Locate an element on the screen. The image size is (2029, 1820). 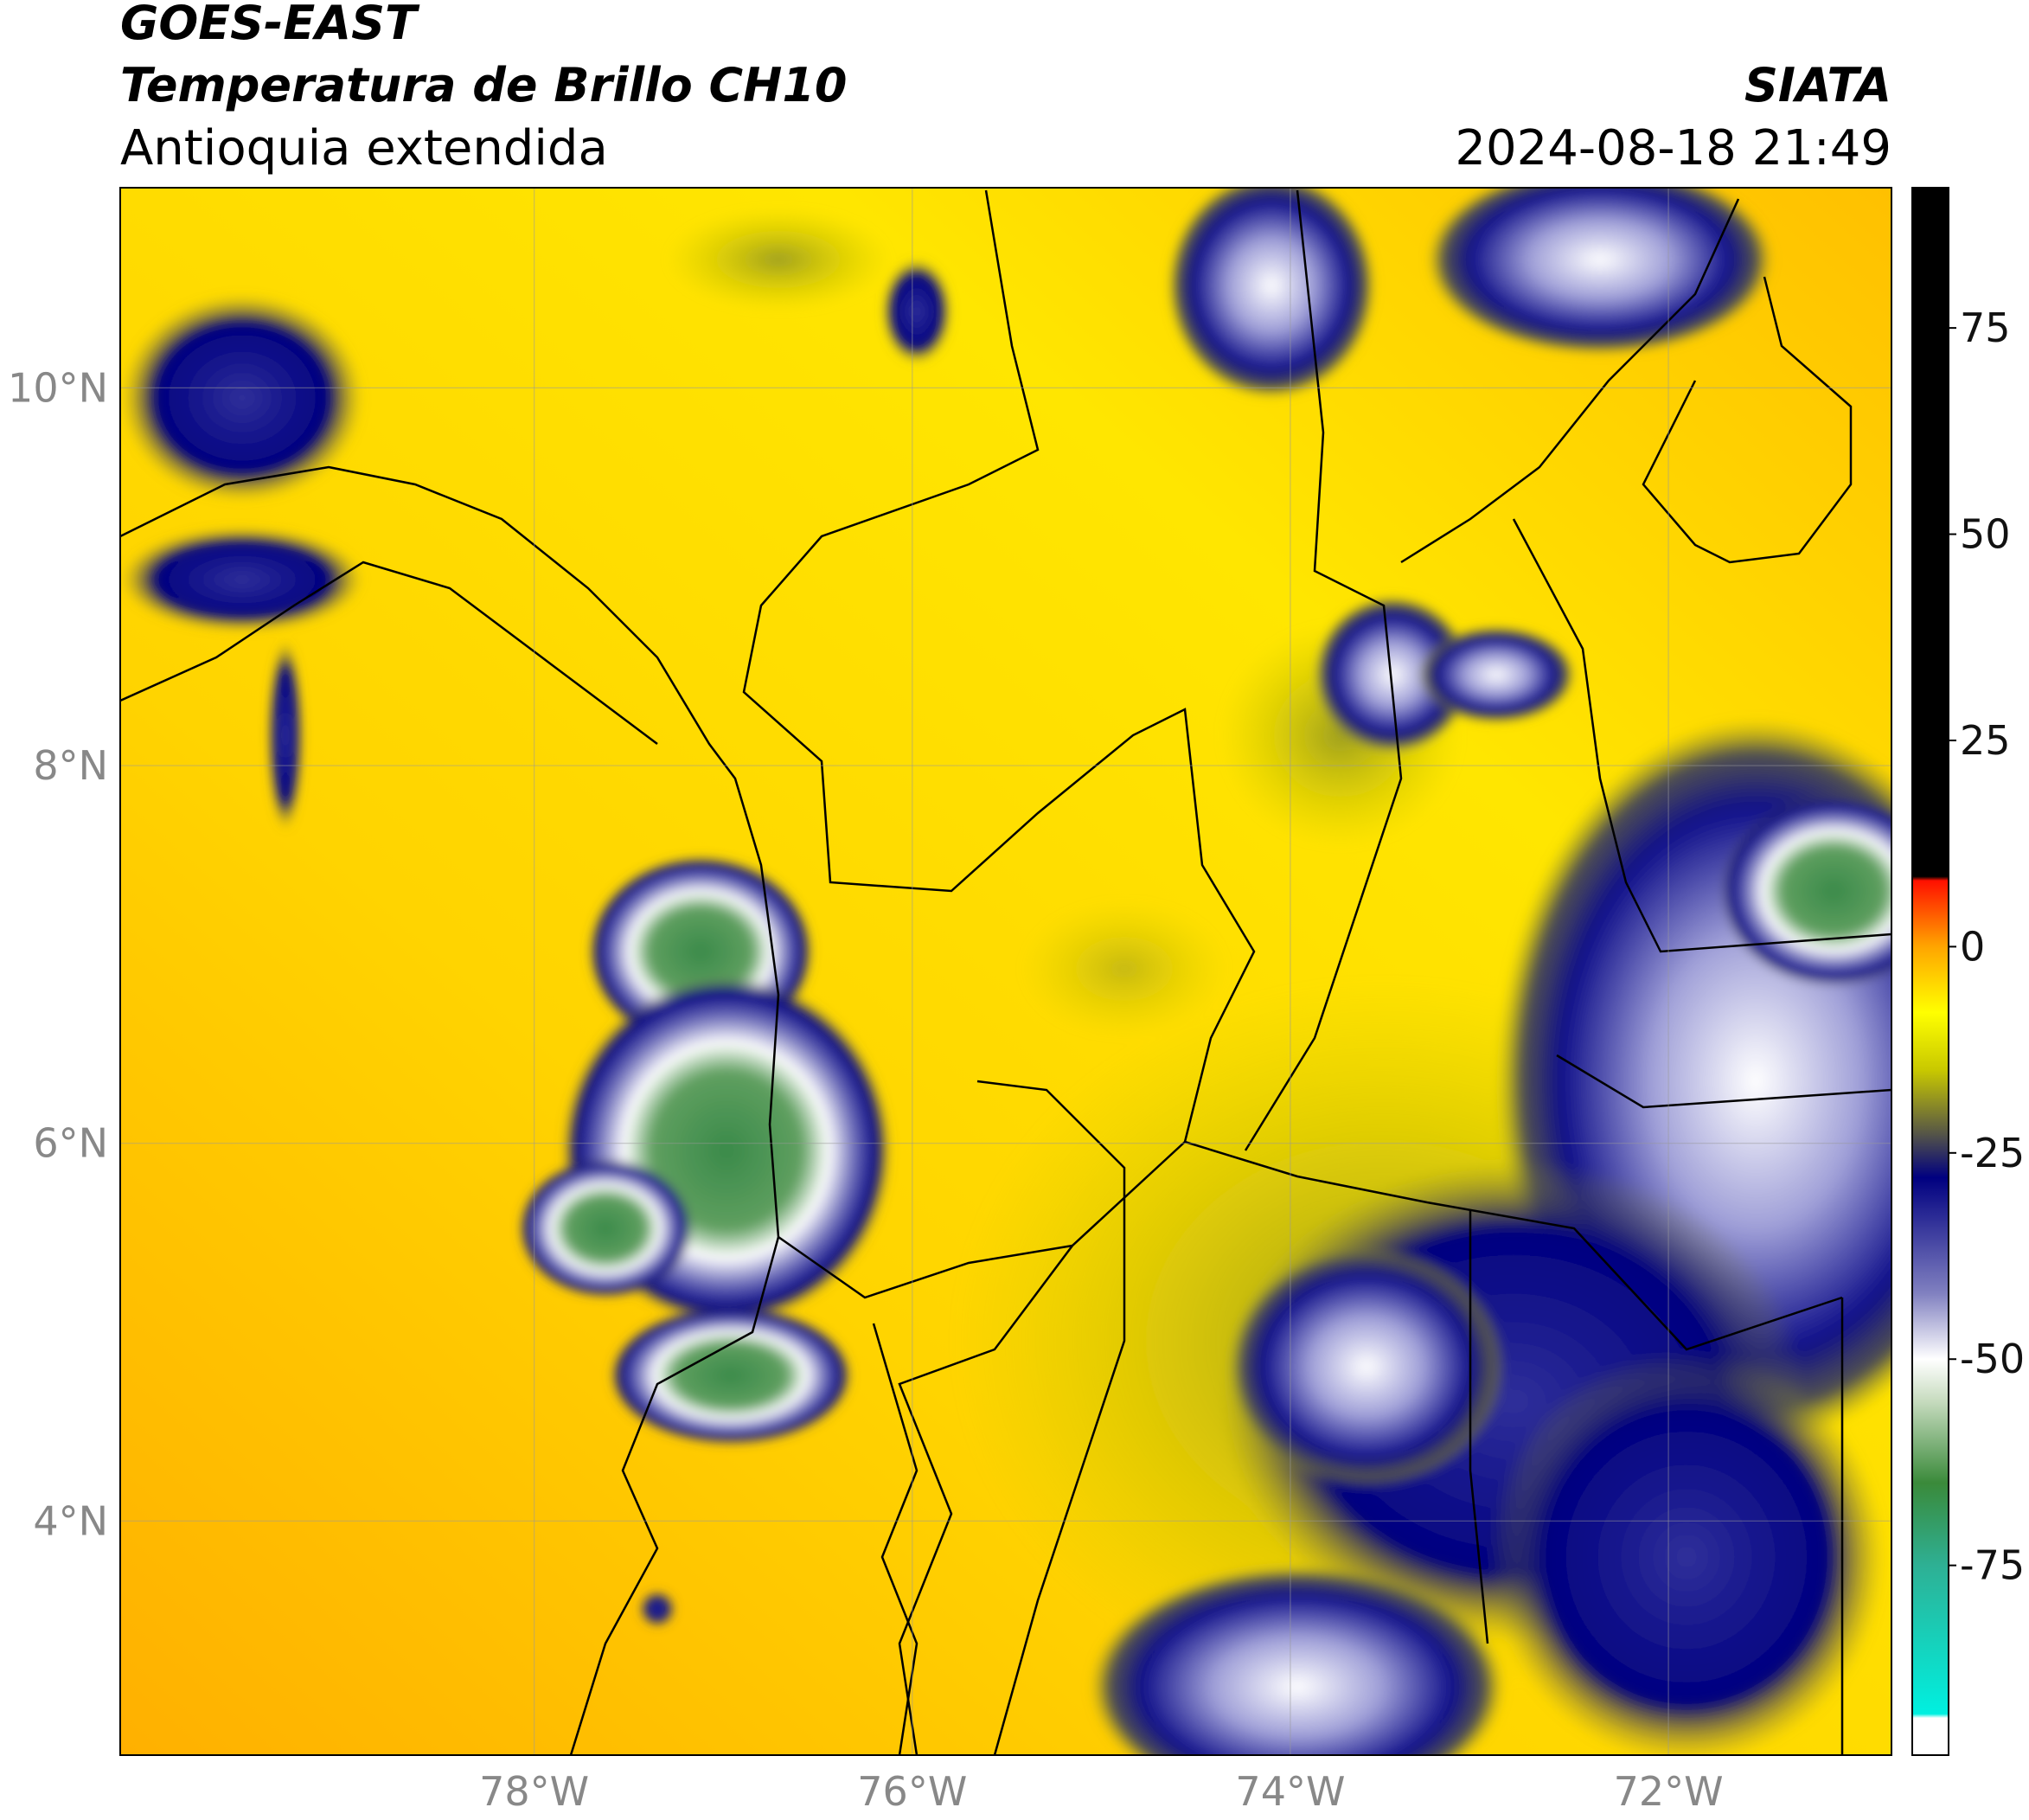
y-tick-label: 6°N is located at coordinates (70, 1143).